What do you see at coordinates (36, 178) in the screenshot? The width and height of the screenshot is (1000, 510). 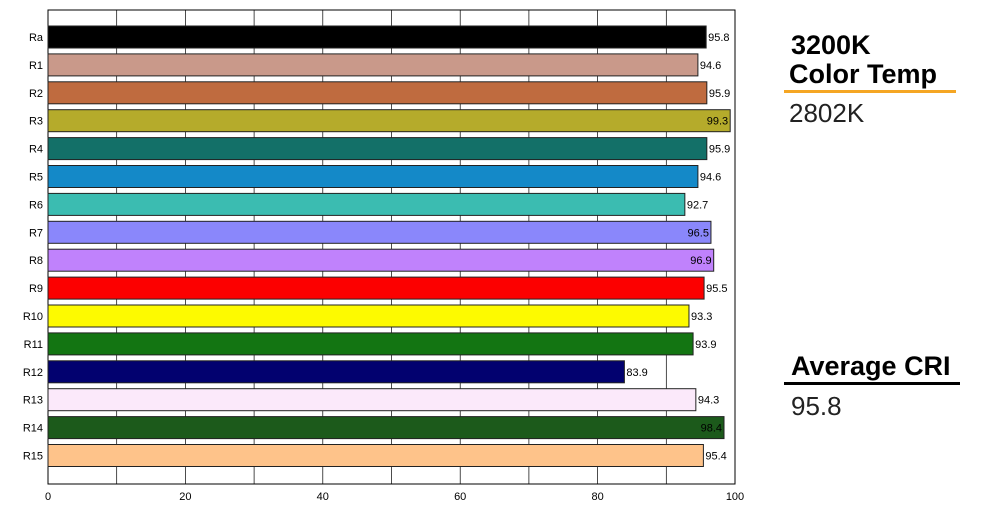 I see `category-label: R5` at bounding box center [36, 178].